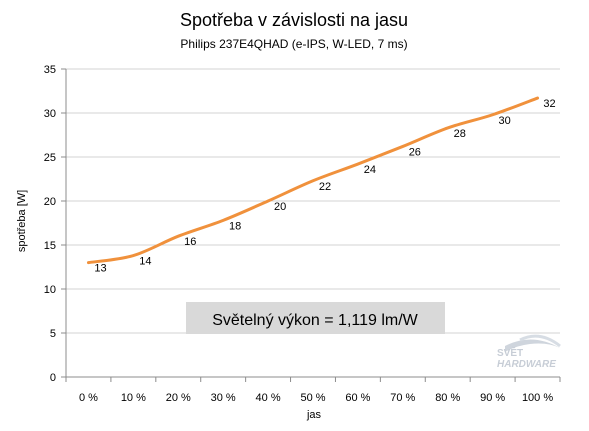 The width and height of the screenshot is (589, 431). I want to click on x-tick-label: 50 %, so click(312, 398).